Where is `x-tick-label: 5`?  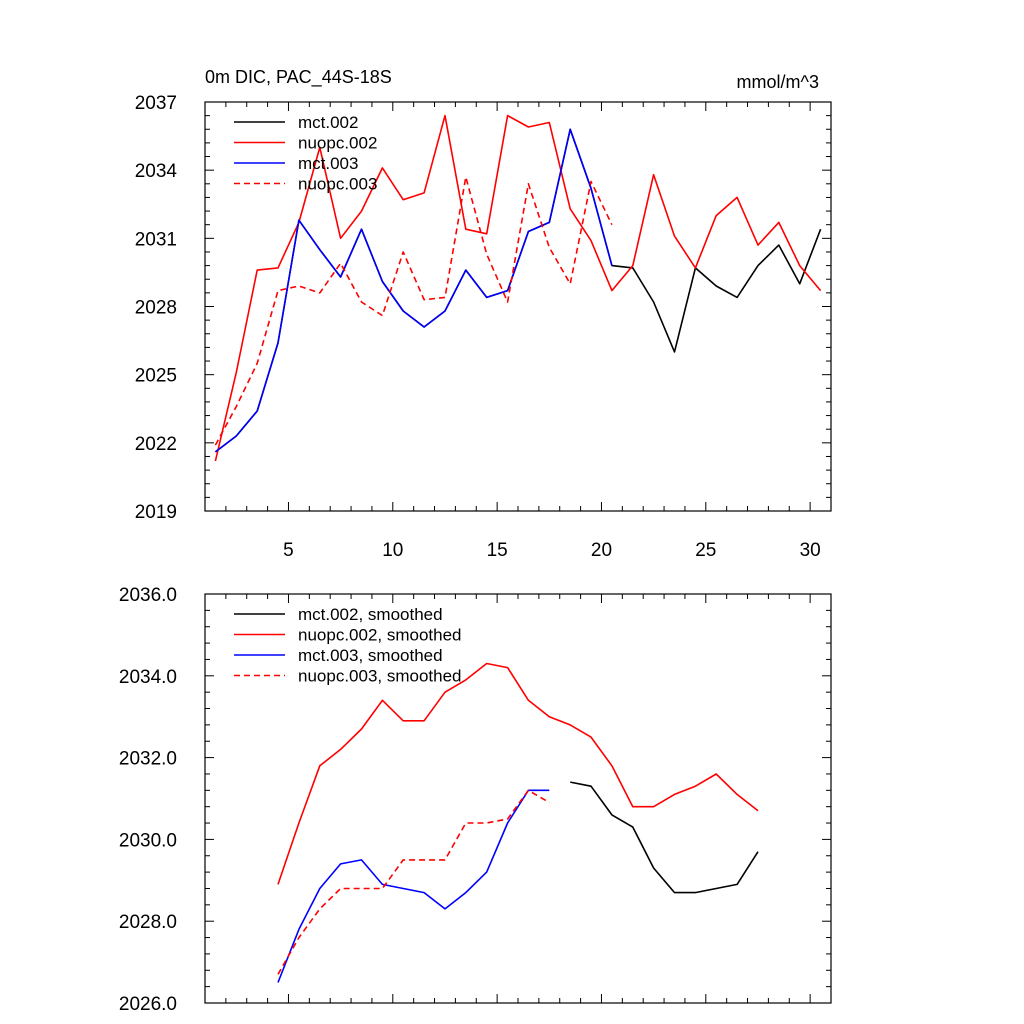
x-tick-label: 5 is located at coordinates (288, 550).